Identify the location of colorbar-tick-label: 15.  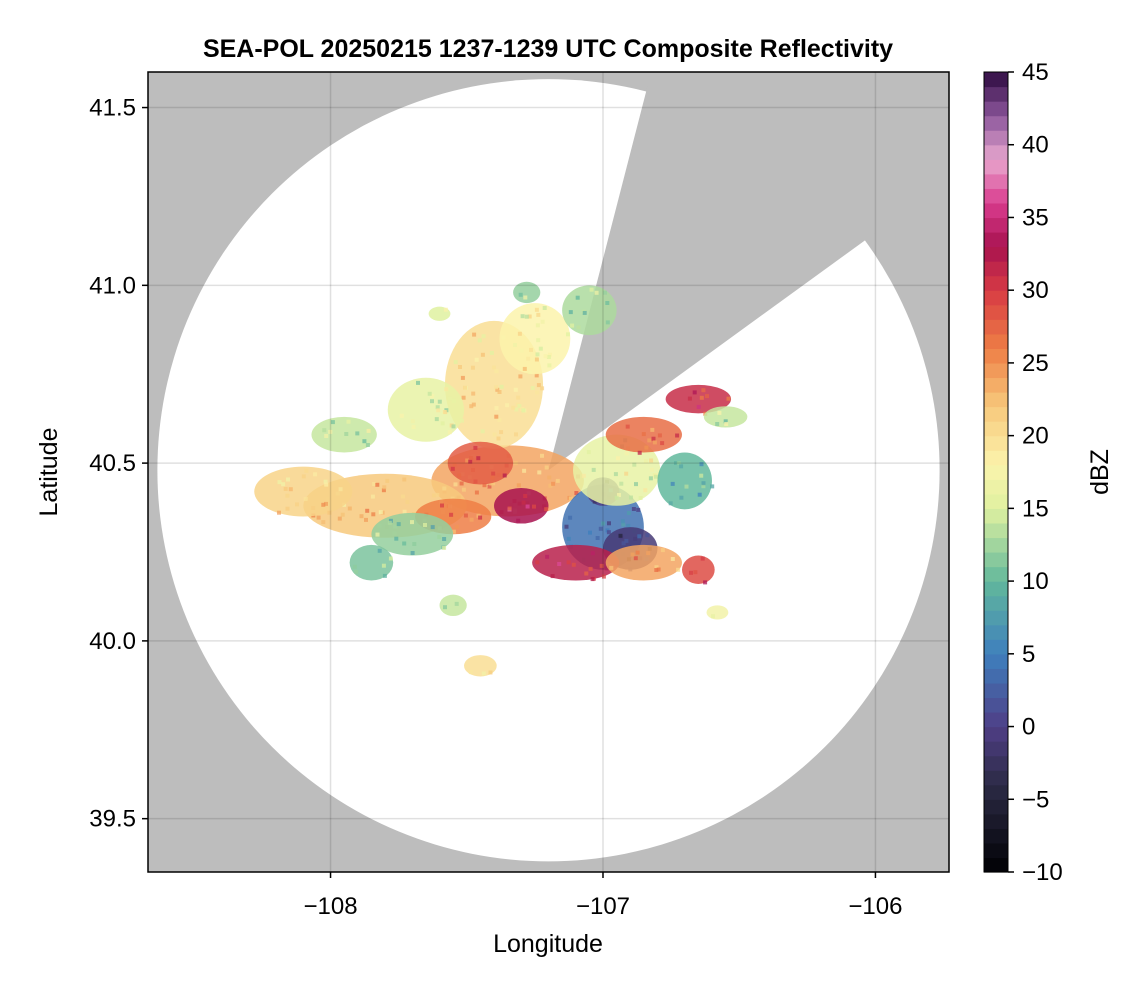
(1035, 508).